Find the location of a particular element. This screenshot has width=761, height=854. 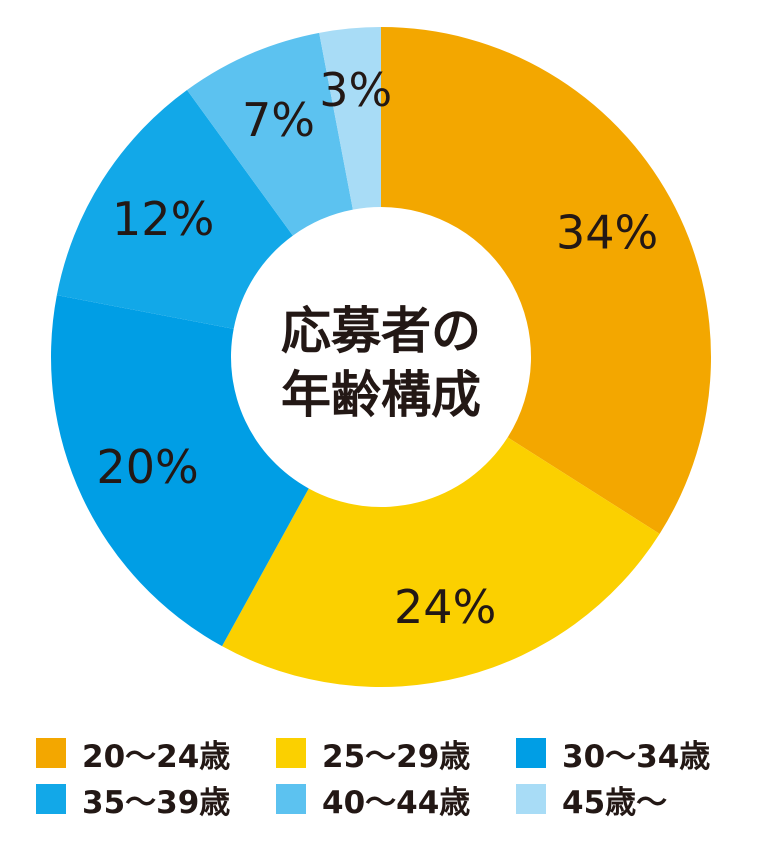

center-title-line-1: 応募者の is located at coordinates (381, 331).